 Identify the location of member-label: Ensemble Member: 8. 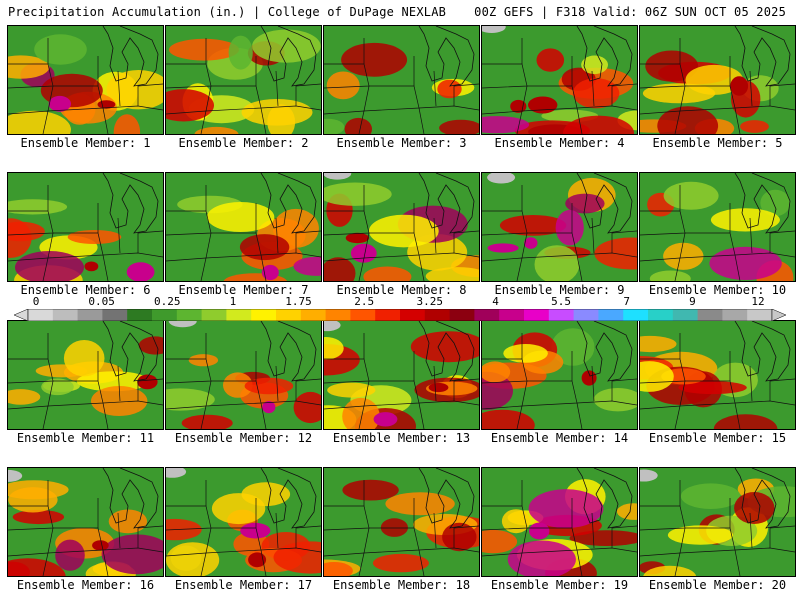
(401, 290).